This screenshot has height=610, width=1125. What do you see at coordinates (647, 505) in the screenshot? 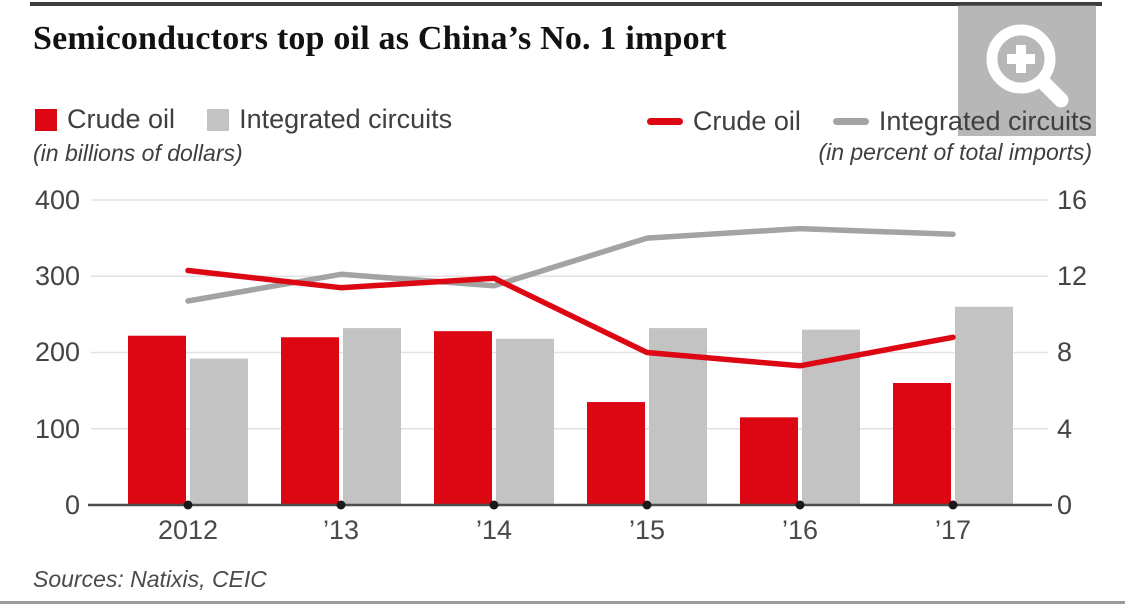
I see `axis-dot-’15` at bounding box center [647, 505].